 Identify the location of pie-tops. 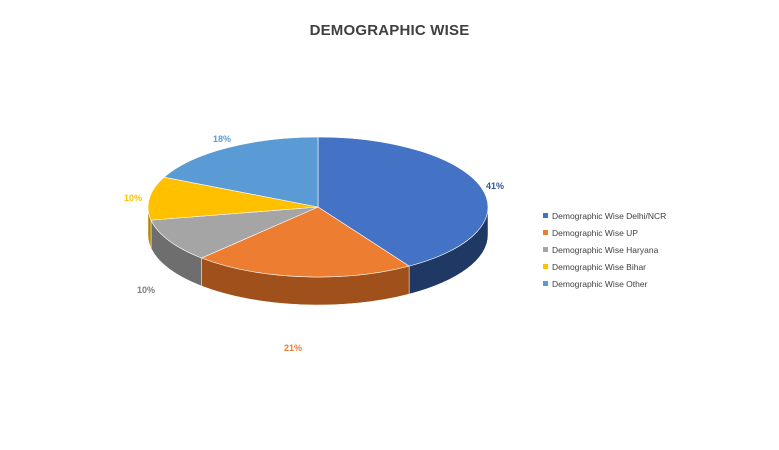
(318, 207).